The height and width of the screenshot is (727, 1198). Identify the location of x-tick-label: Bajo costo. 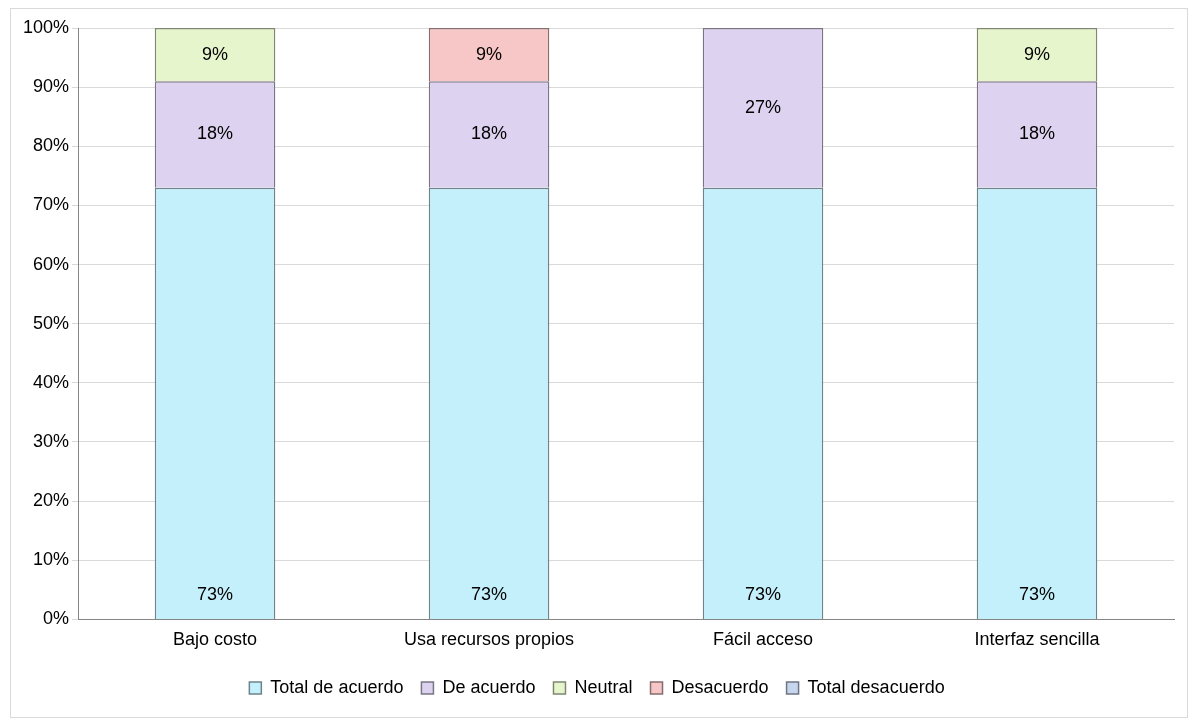
(215, 639).